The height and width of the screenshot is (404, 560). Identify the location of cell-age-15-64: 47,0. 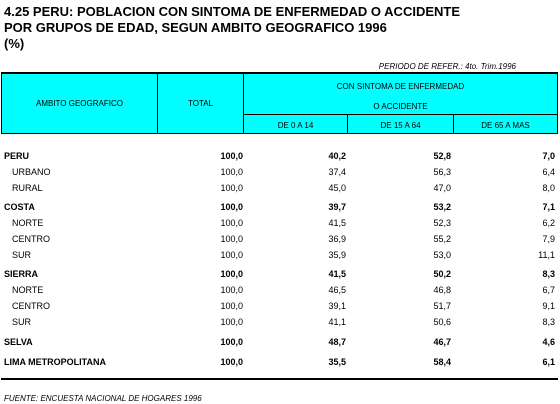
(442, 188).